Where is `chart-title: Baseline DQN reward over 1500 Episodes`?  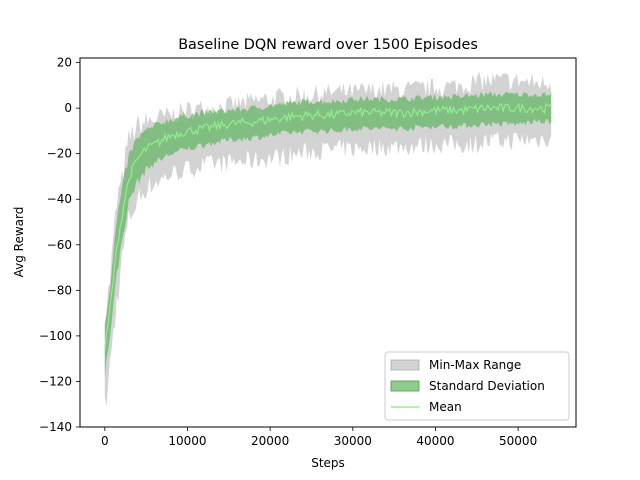 chart-title: Baseline DQN reward over 1500 Episodes is located at coordinates (328, 45).